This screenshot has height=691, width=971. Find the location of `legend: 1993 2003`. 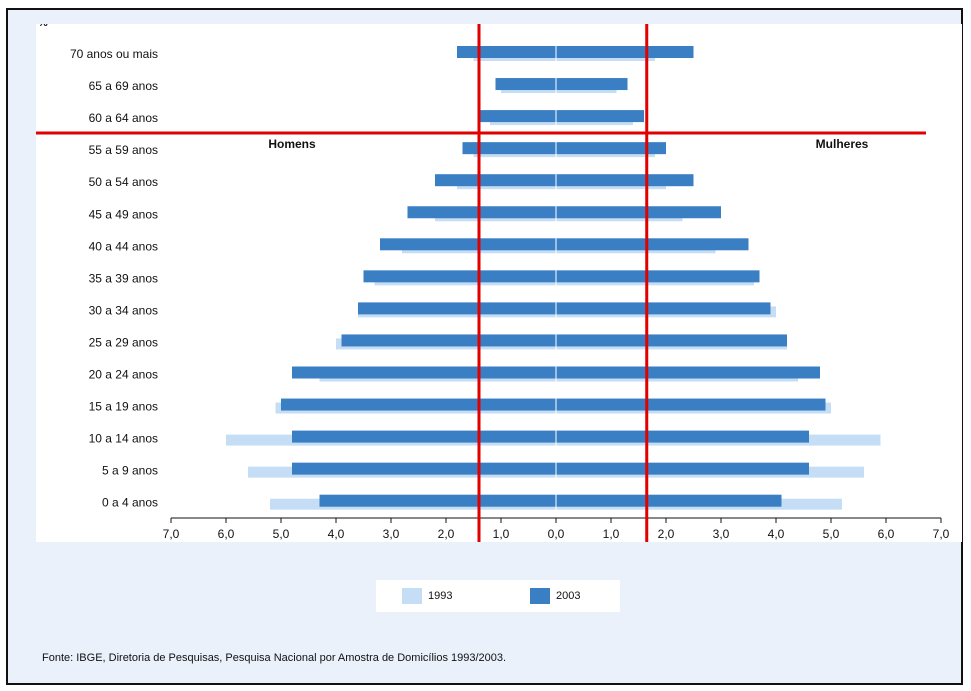

legend: 1993 2003 is located at coordinates (498, 596).